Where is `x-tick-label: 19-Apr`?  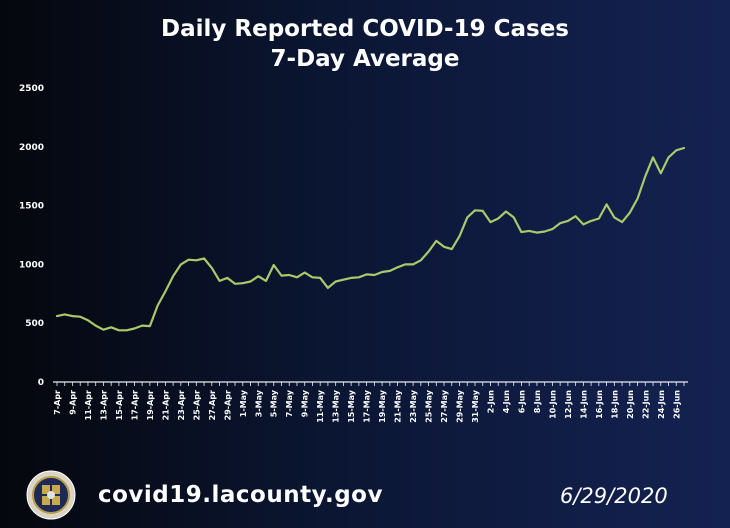 x-tick-label: 19-Apr is located at coordinates (150, 405).